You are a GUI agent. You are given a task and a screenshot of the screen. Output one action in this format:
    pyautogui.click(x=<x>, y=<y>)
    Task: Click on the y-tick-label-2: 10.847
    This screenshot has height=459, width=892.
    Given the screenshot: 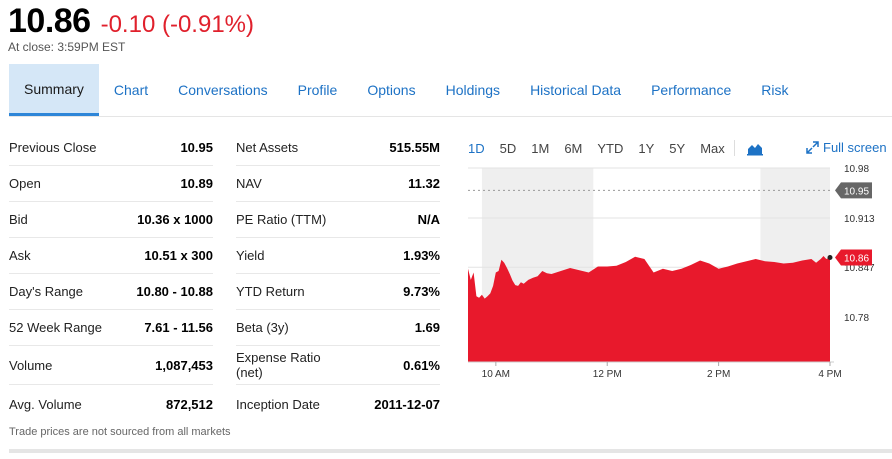 What is the action you would take?
    pyautogui.click(x=859, y=268)
    